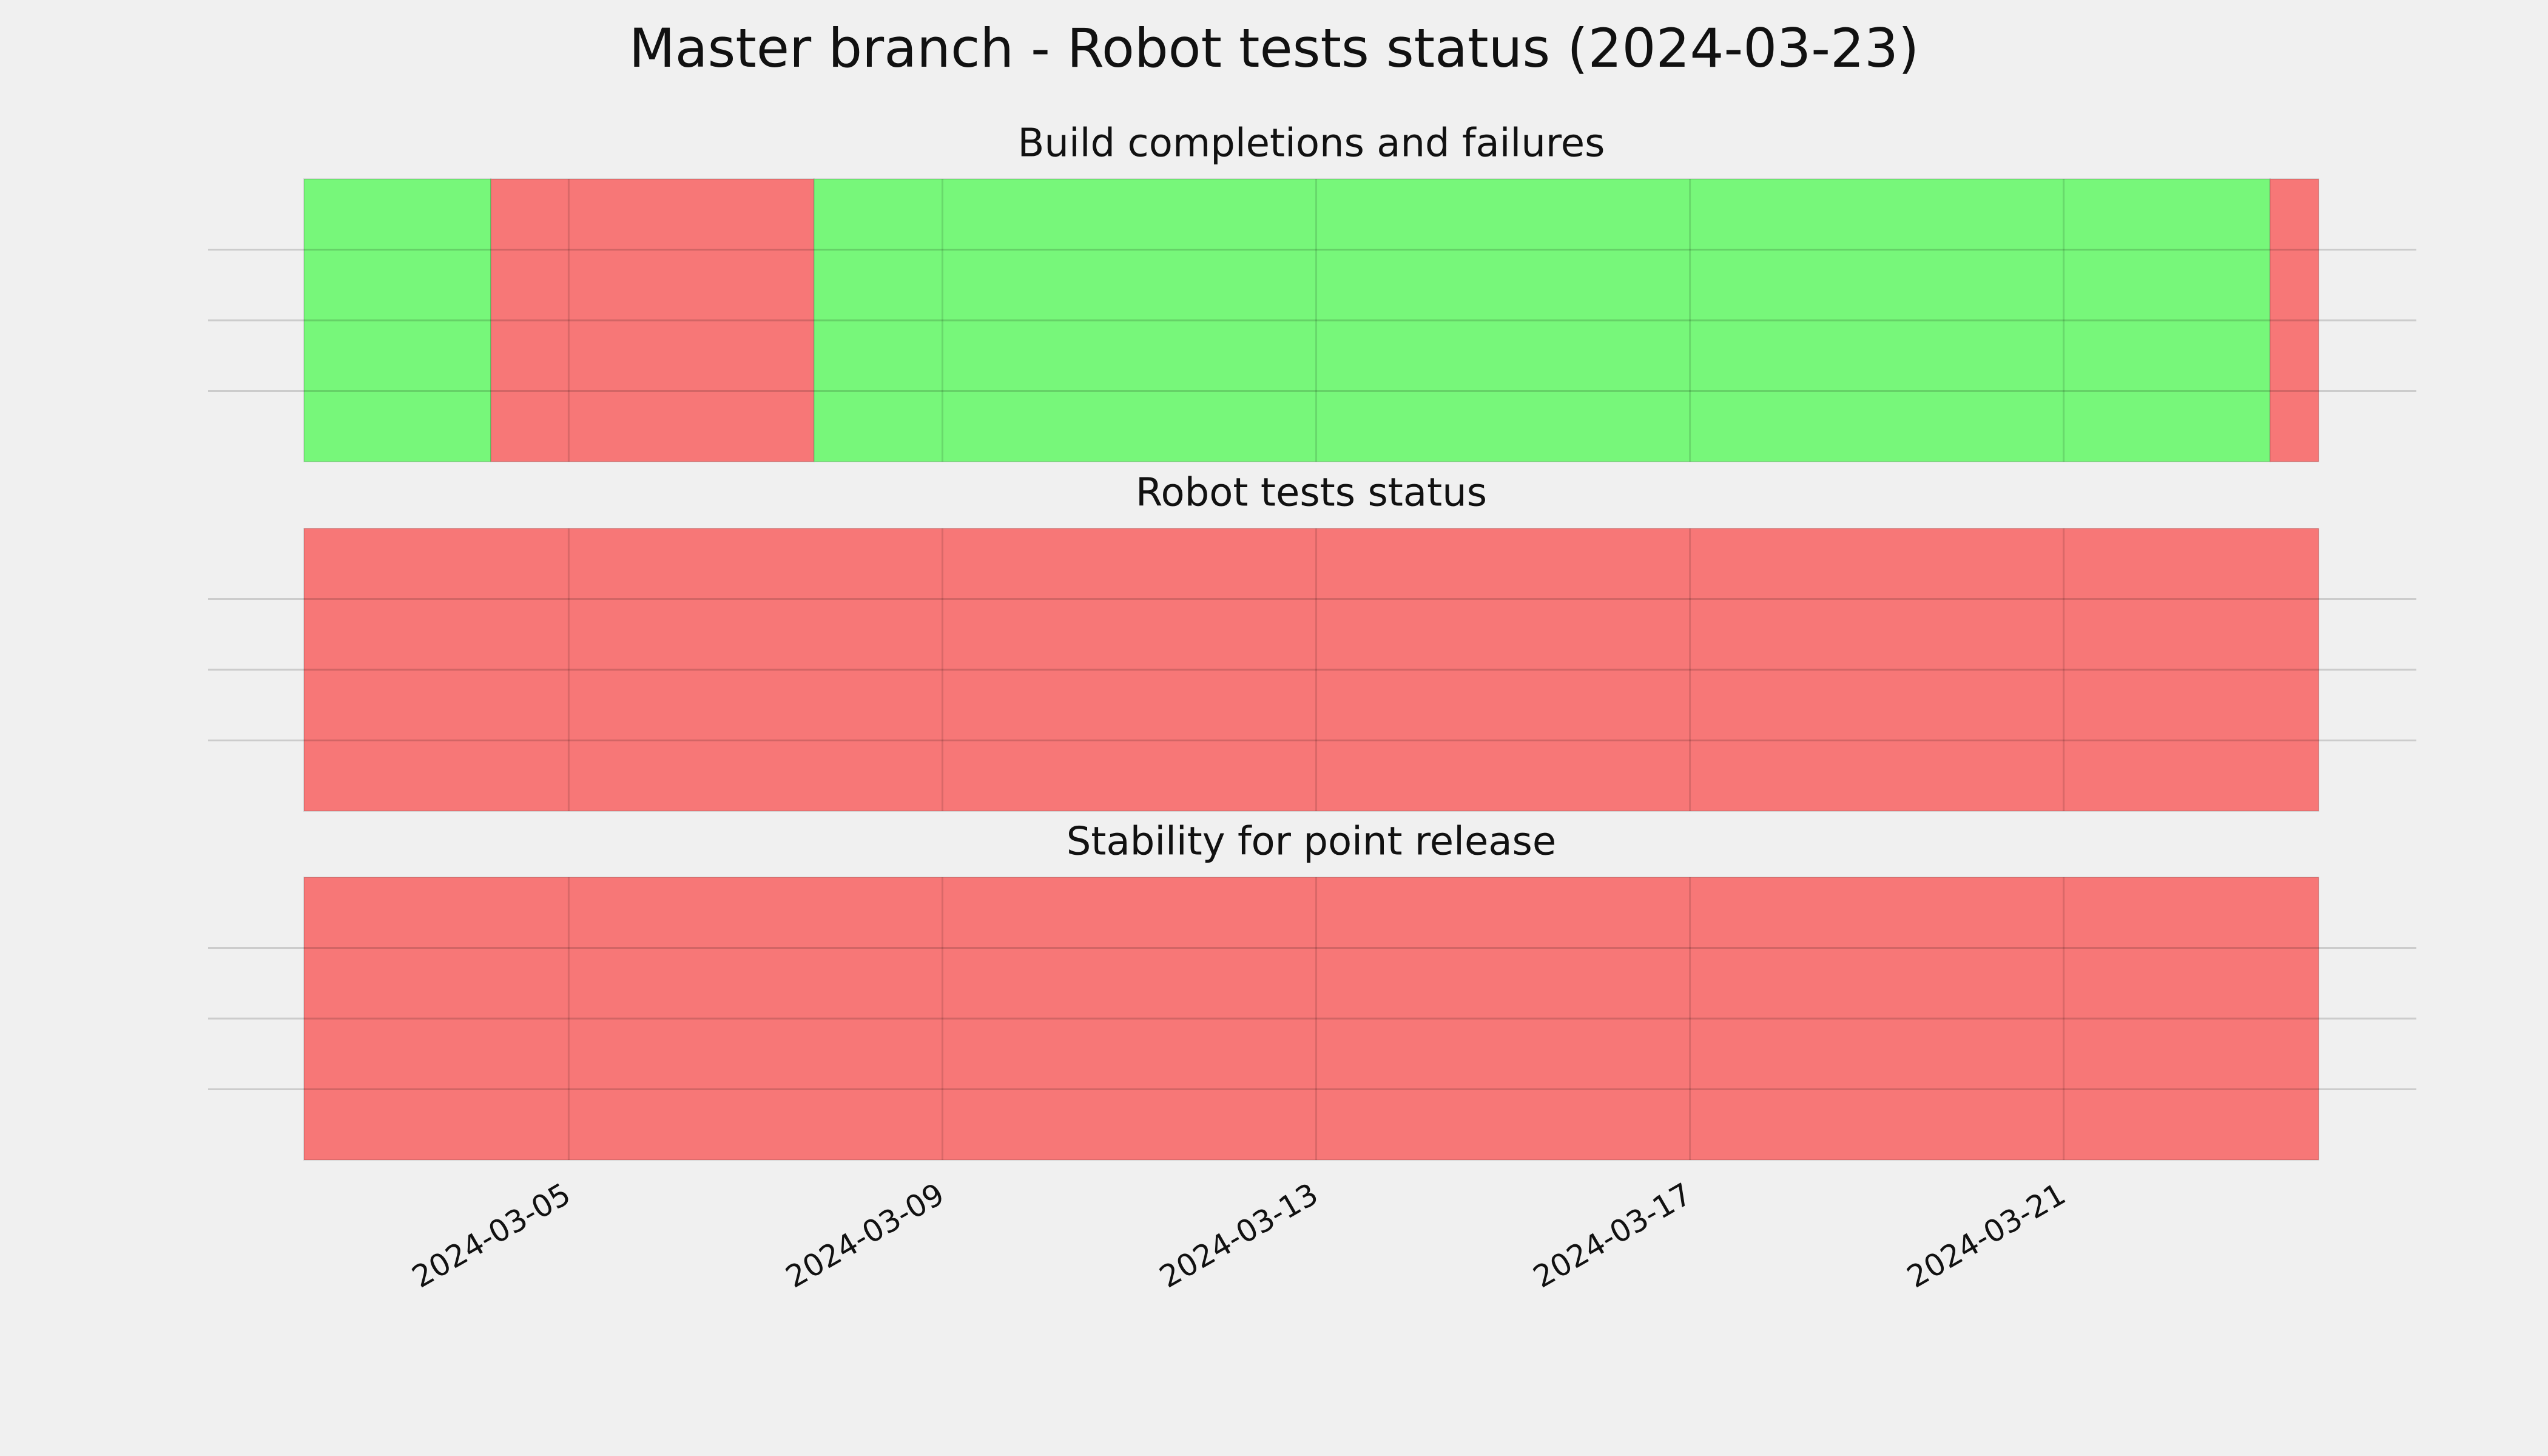  Describe the element at coordinates (1312, 842) in the screenshot. I see `panel-title: Stability for point release` at that location.